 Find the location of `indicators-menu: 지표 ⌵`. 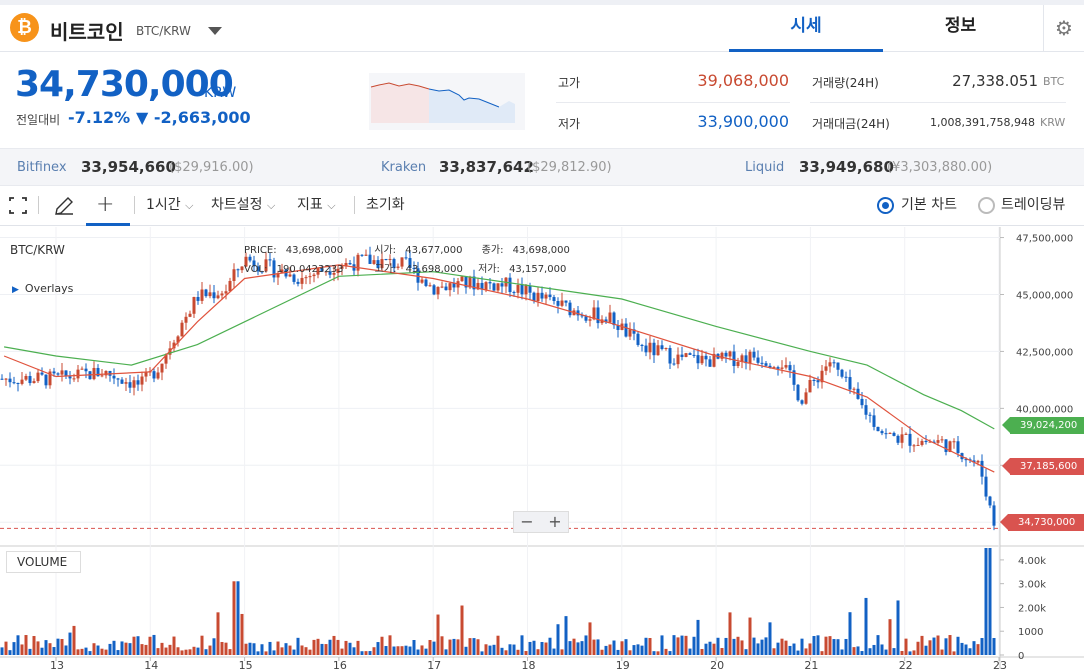

indicators-menu: 지표 ⌵ is located at coordinates (316, 206).